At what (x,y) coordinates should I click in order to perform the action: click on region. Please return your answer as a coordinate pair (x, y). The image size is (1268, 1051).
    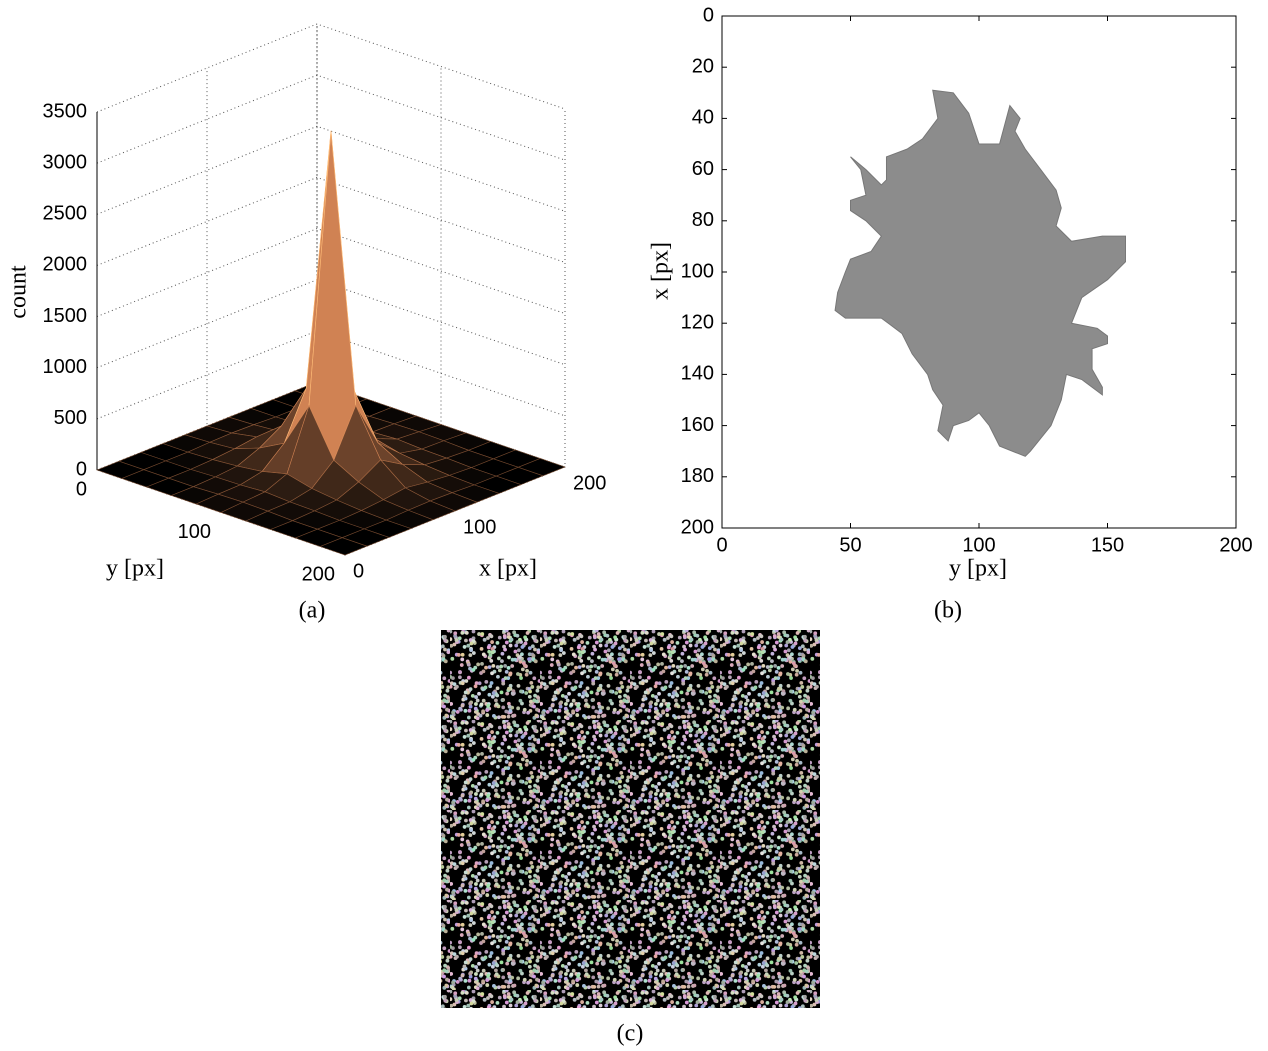
    Looking at the image, I should click on (980, 273).